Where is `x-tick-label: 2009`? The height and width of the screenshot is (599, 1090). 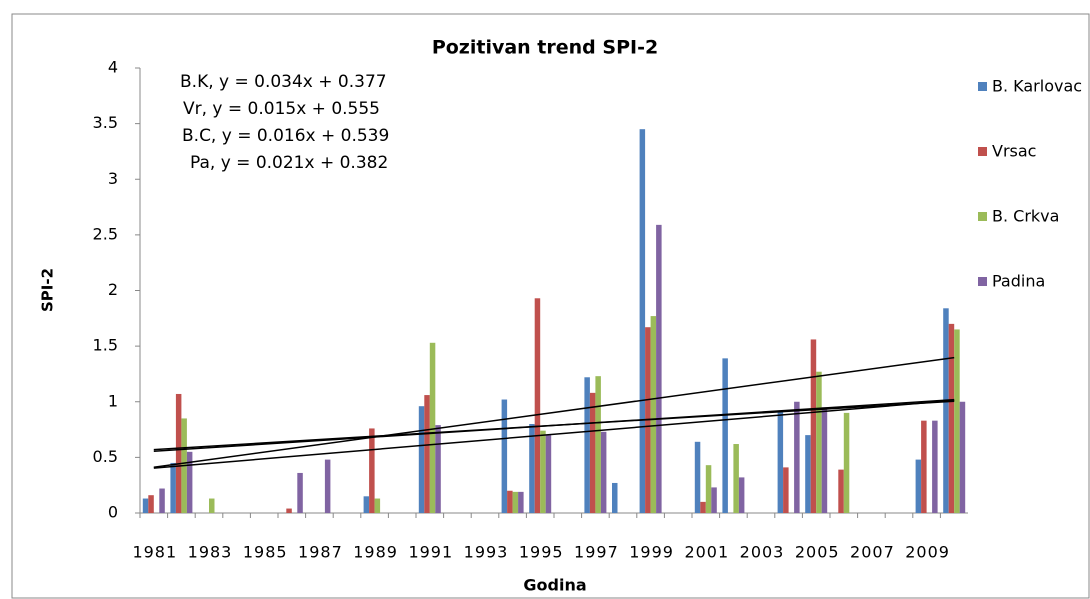
x-tick-label: 2009 is located at coordinates (927, 552).